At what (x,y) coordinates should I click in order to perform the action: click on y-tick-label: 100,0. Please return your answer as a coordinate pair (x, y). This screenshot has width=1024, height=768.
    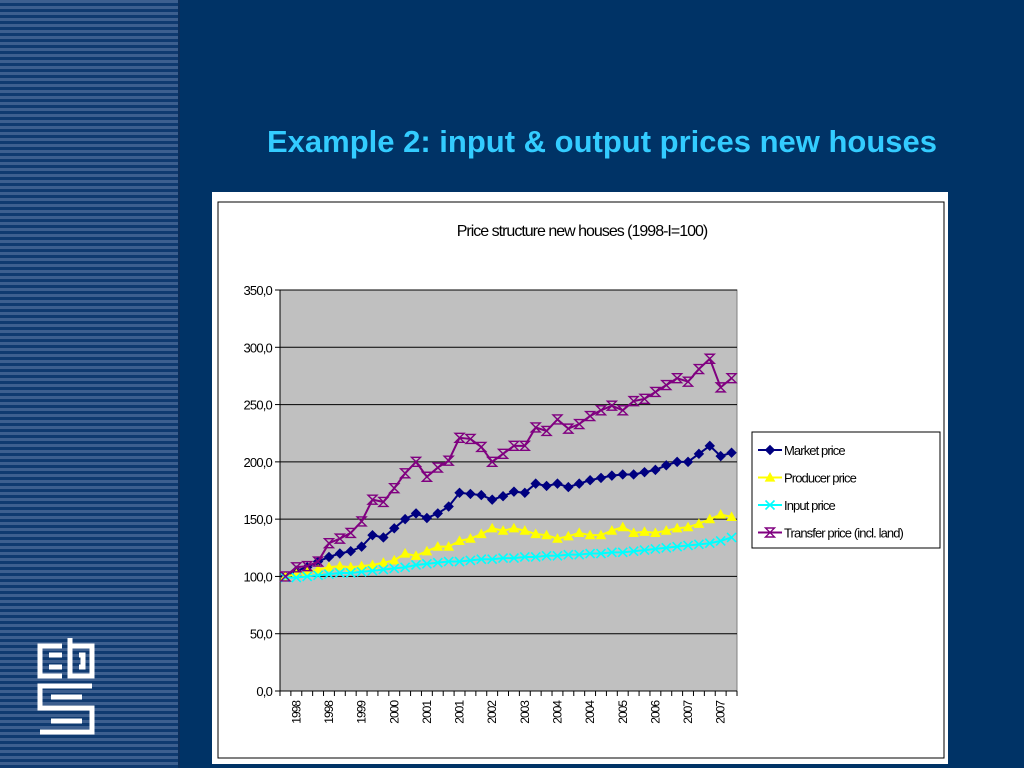
    Looking at the image, I should click on (257, 576).